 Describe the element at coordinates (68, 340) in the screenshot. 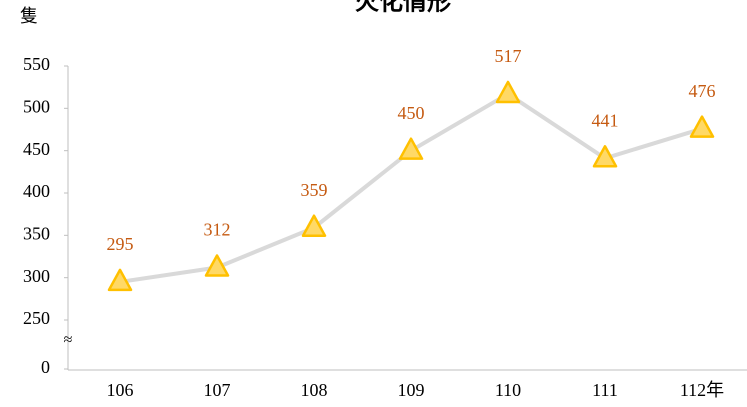

I see `axis-break: ≈` at that location.